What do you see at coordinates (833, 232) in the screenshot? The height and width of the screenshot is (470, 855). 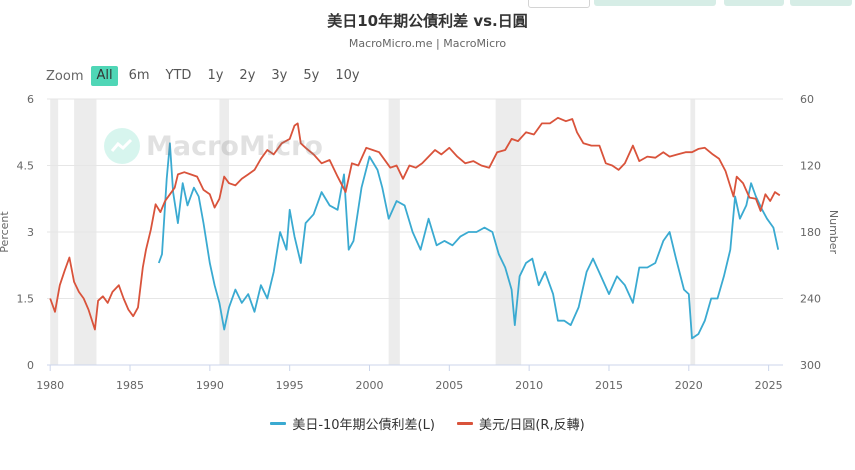 I see `y-right-axis-label: Number` at bounding box center [833, 232].